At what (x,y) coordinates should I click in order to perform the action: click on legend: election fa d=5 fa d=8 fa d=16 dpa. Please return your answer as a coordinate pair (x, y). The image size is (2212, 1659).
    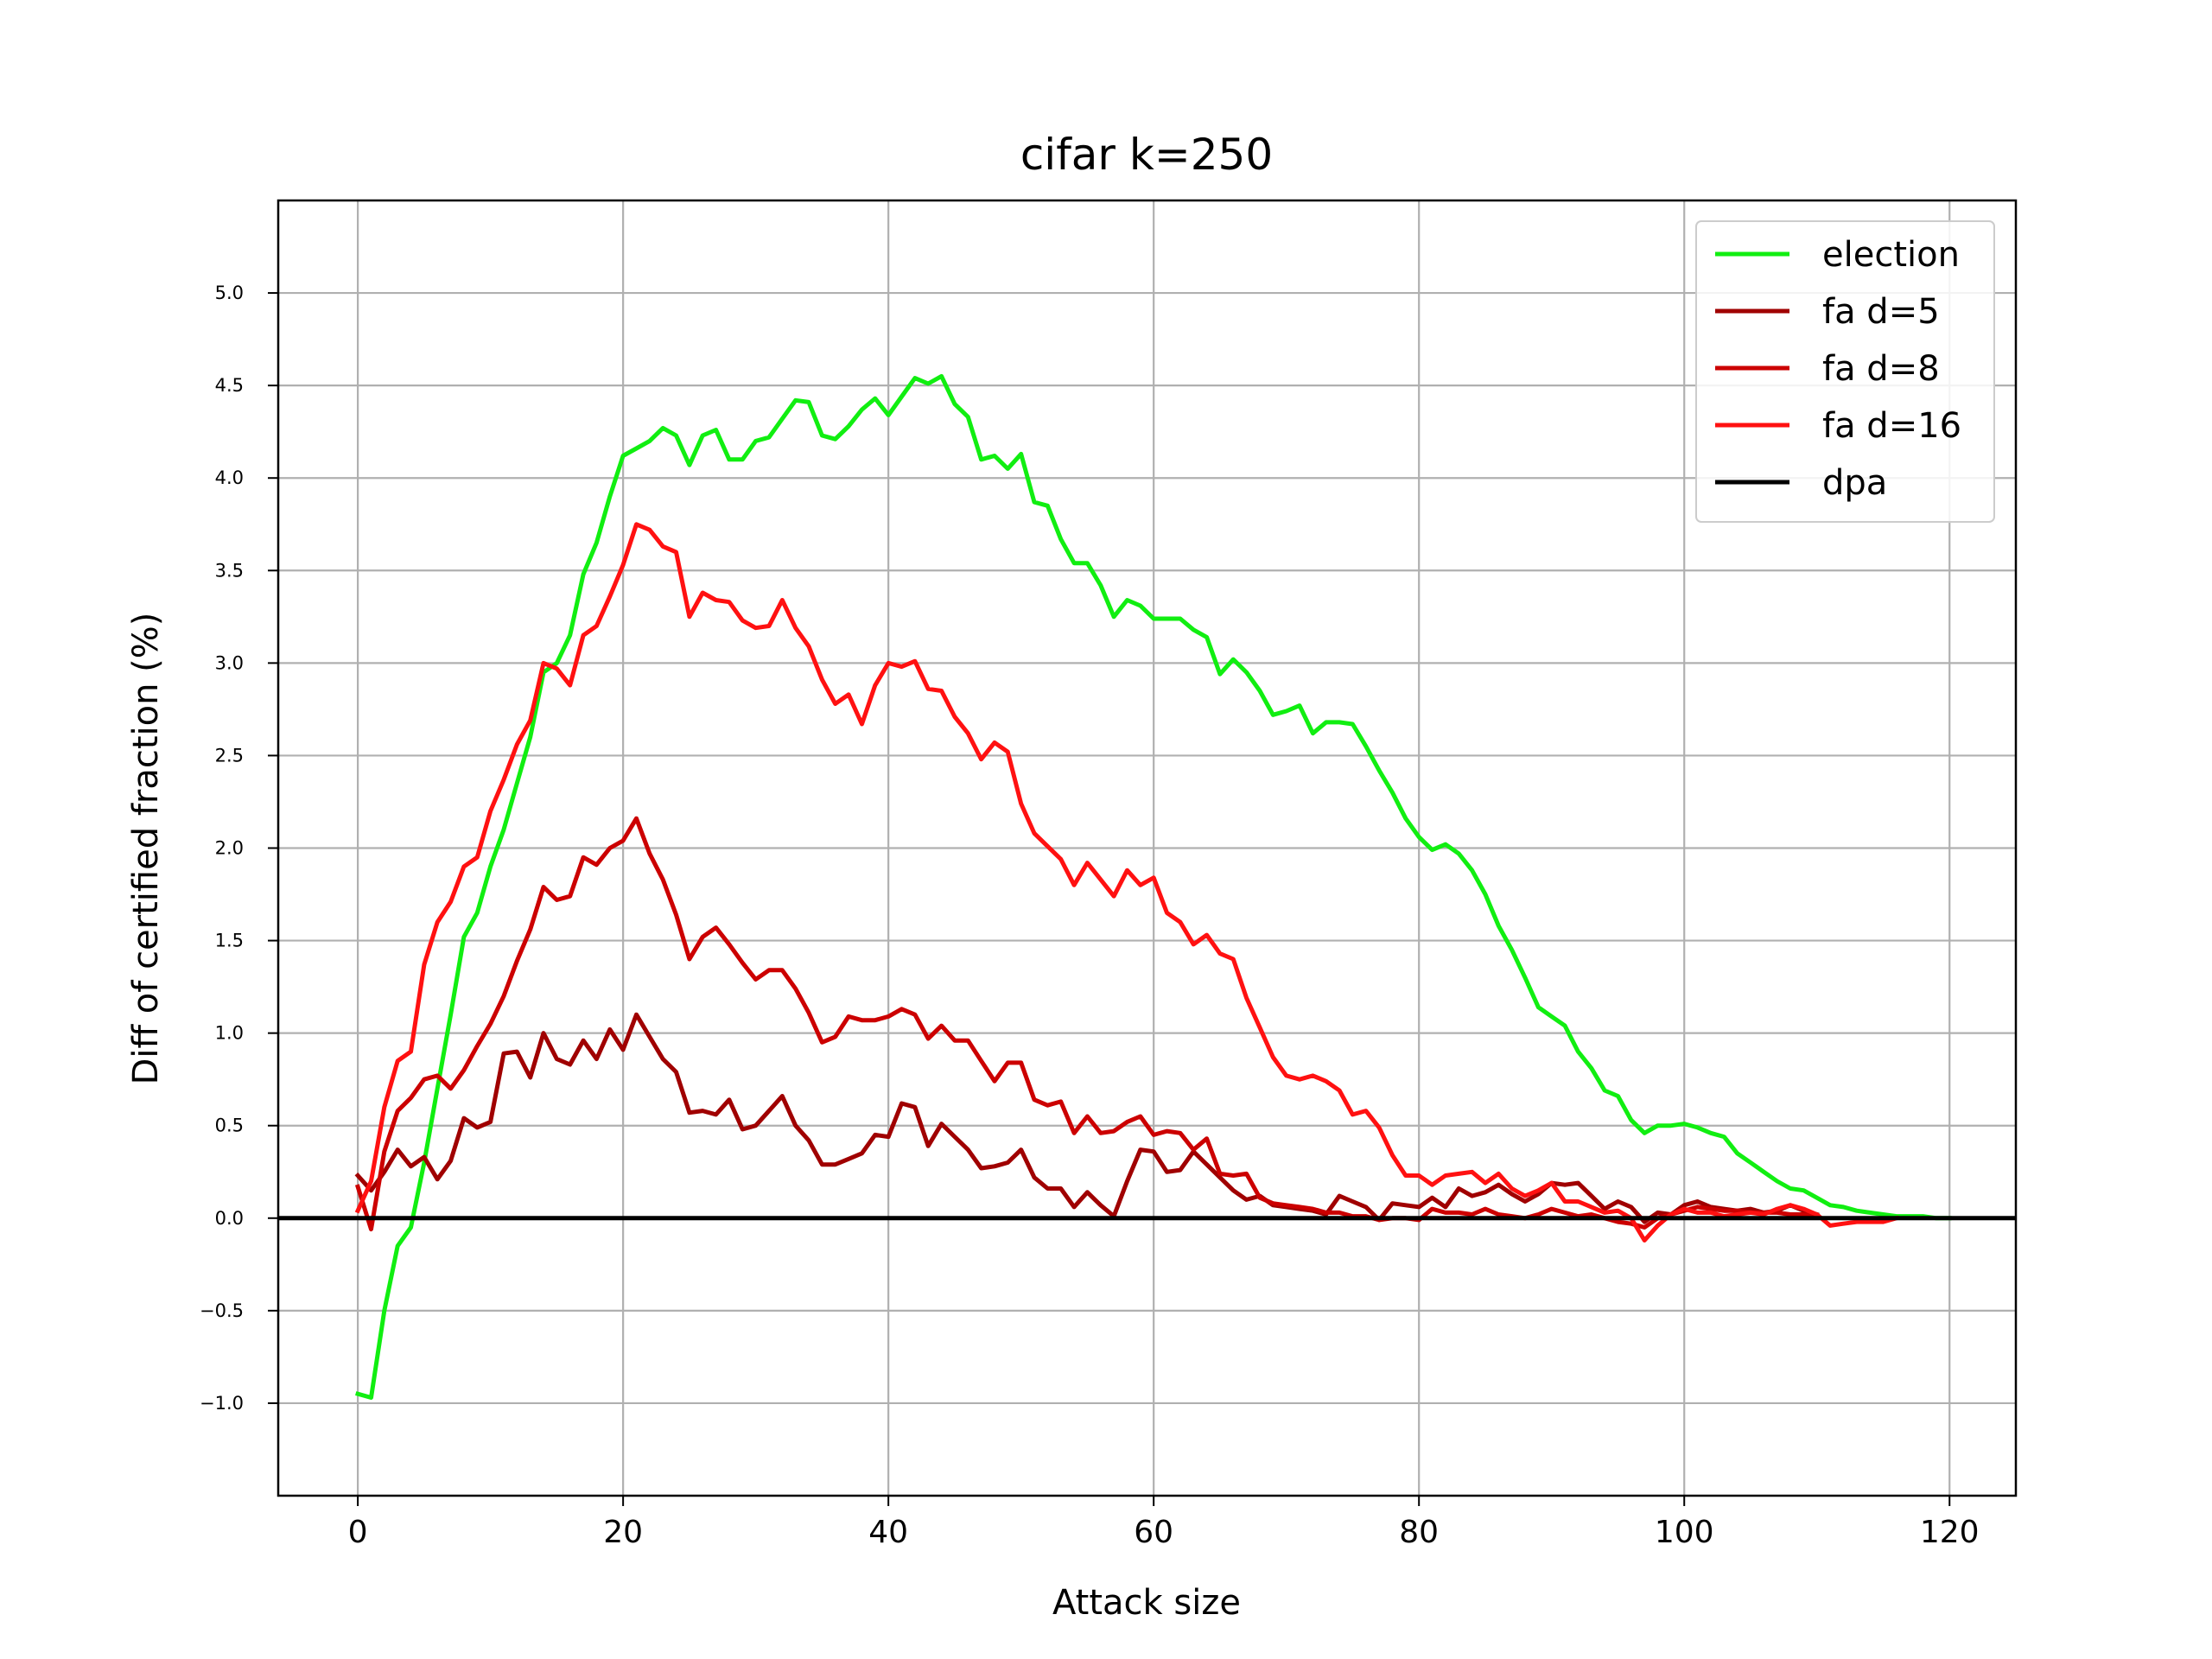
    Looking at the image, I should click on (1845, 371).